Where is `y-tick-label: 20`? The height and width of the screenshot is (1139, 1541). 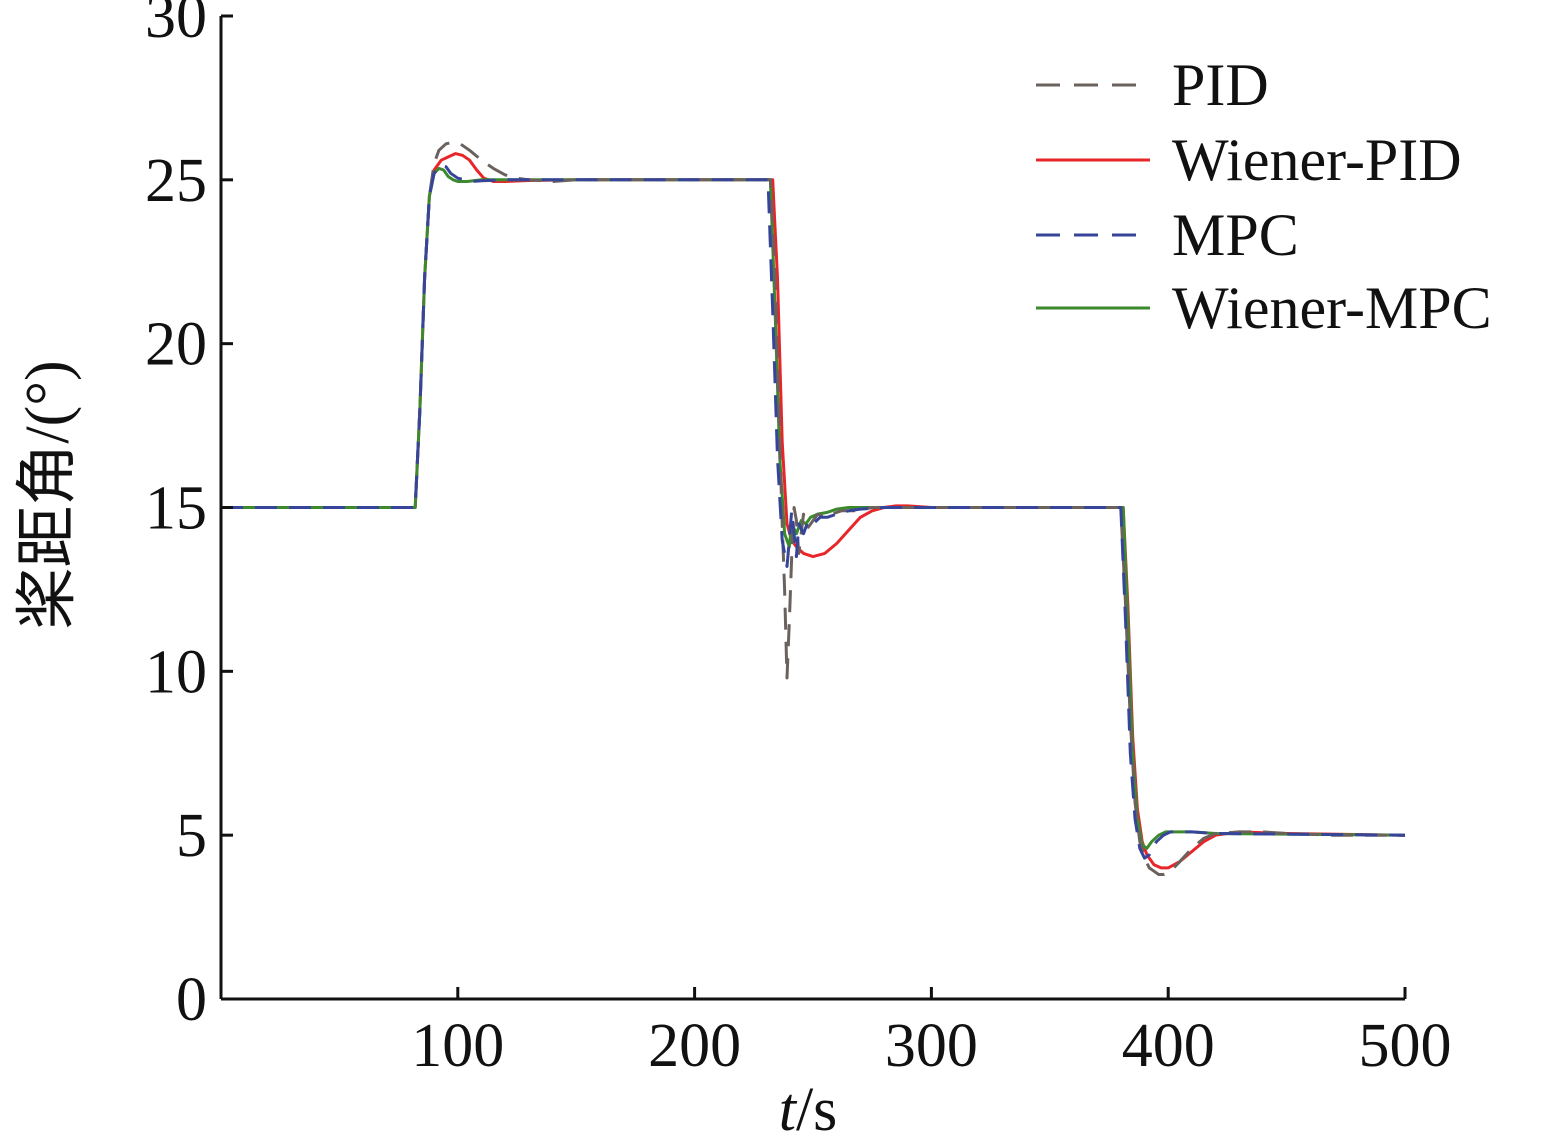
y-tick-label: 20 is located at coordinates (176, 345).